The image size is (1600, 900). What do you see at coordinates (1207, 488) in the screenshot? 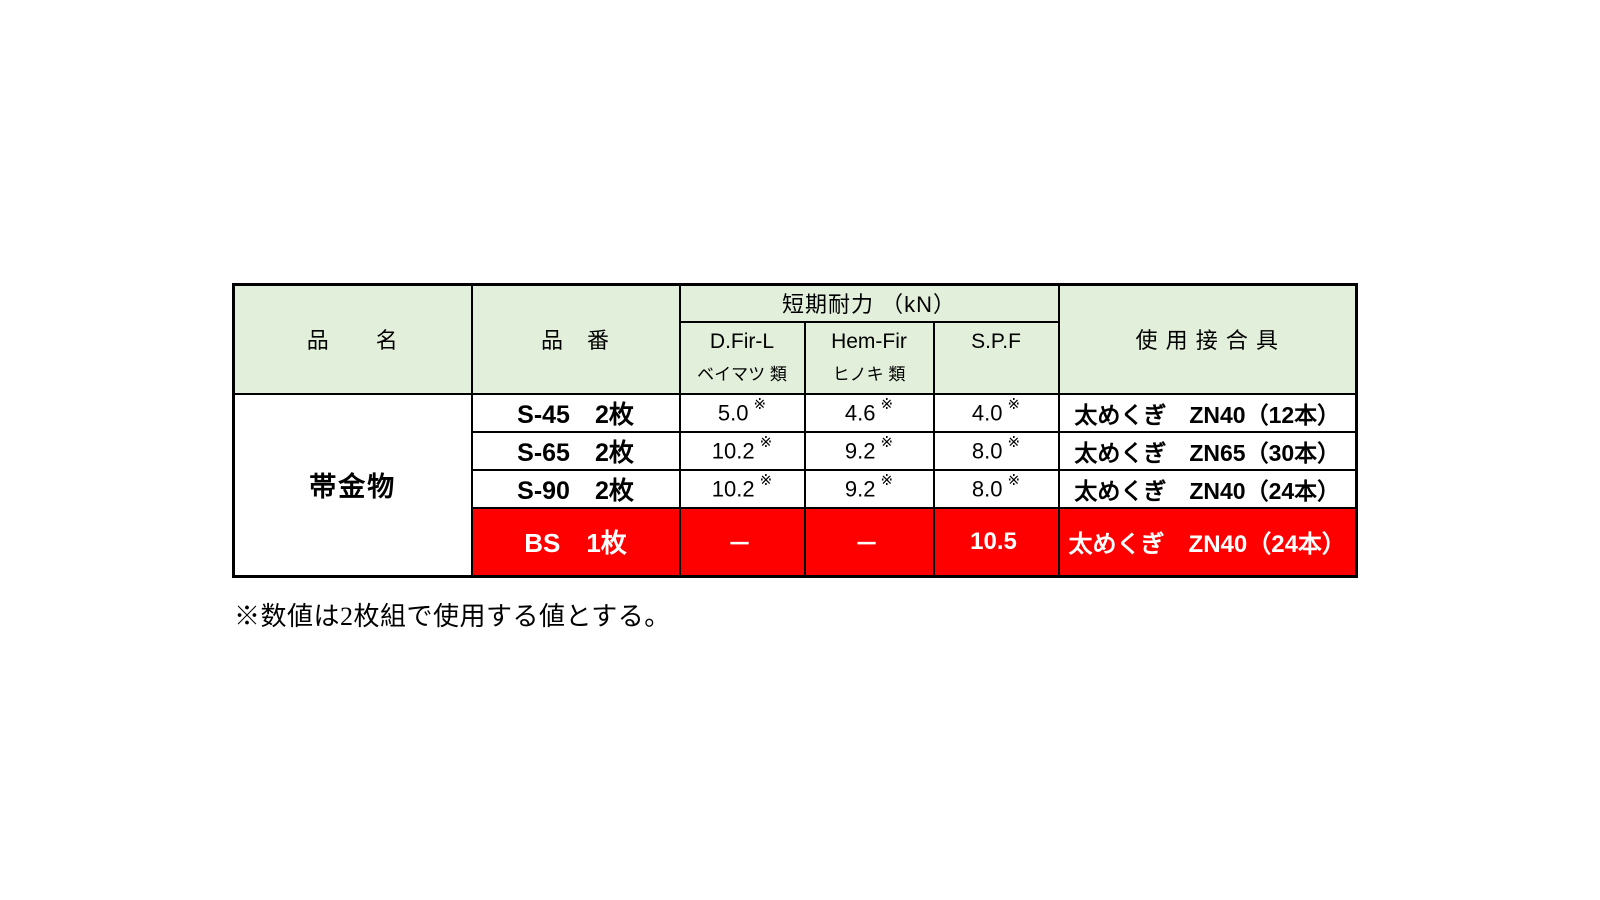
I see `fastener-cell-s90: 太めくぎ ZN40（24本）` at bounding box center [1207, 488].